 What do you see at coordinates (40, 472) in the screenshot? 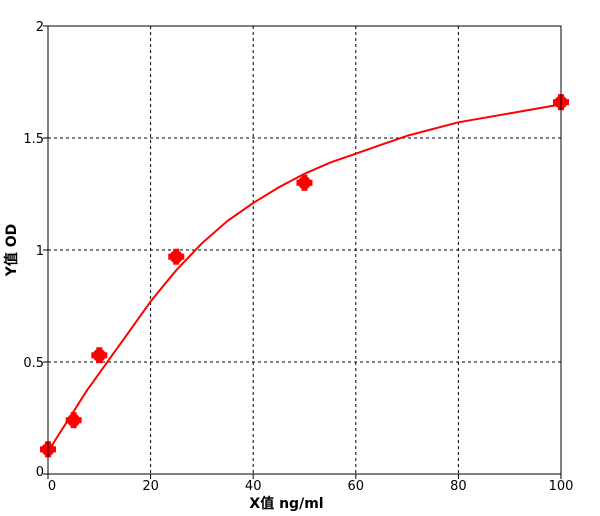
I see `y-tick-label: 0` at bounding box center [40, 472].